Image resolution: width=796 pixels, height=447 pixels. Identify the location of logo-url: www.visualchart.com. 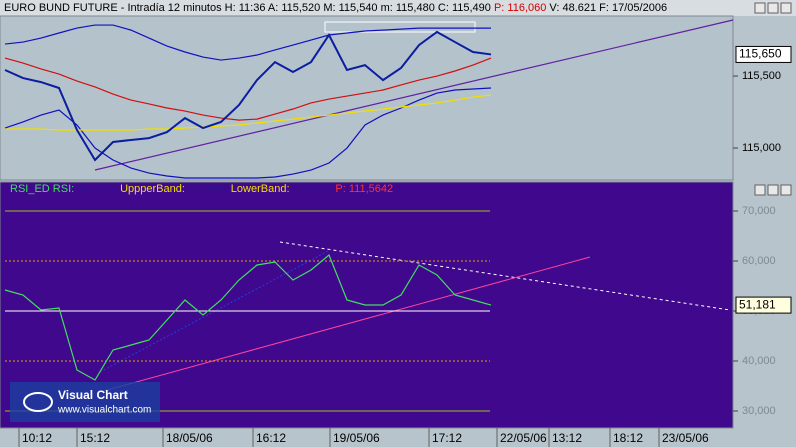
(104, 410).